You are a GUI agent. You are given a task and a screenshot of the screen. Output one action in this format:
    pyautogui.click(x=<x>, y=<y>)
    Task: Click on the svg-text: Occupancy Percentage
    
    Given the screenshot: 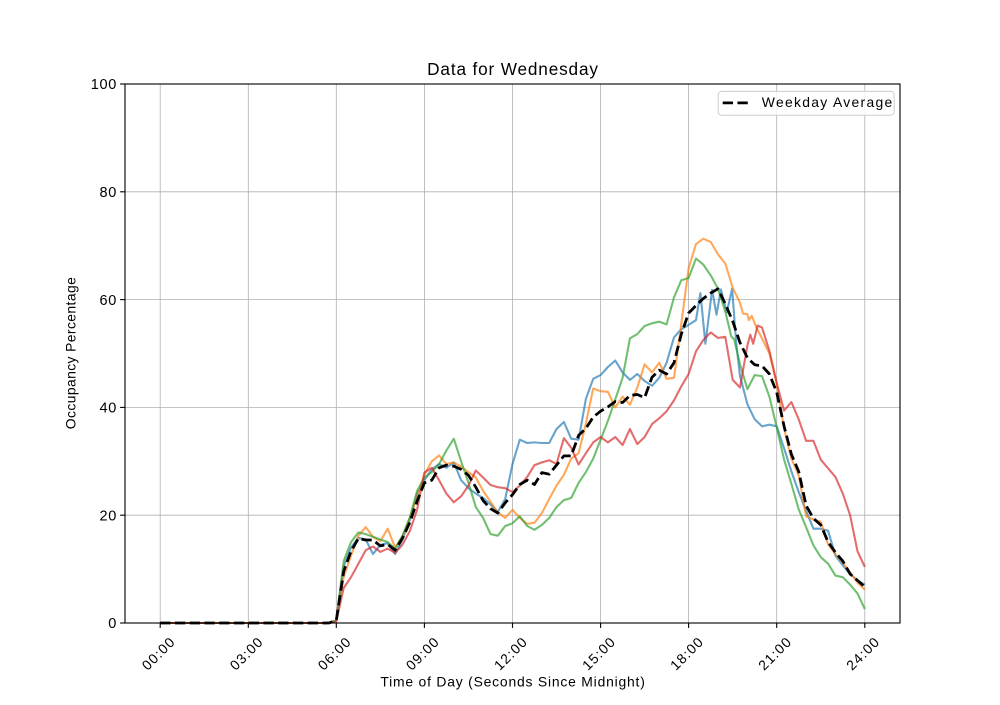 What is the action you would take?
    pyautogui.click(x=71, y=353)
    